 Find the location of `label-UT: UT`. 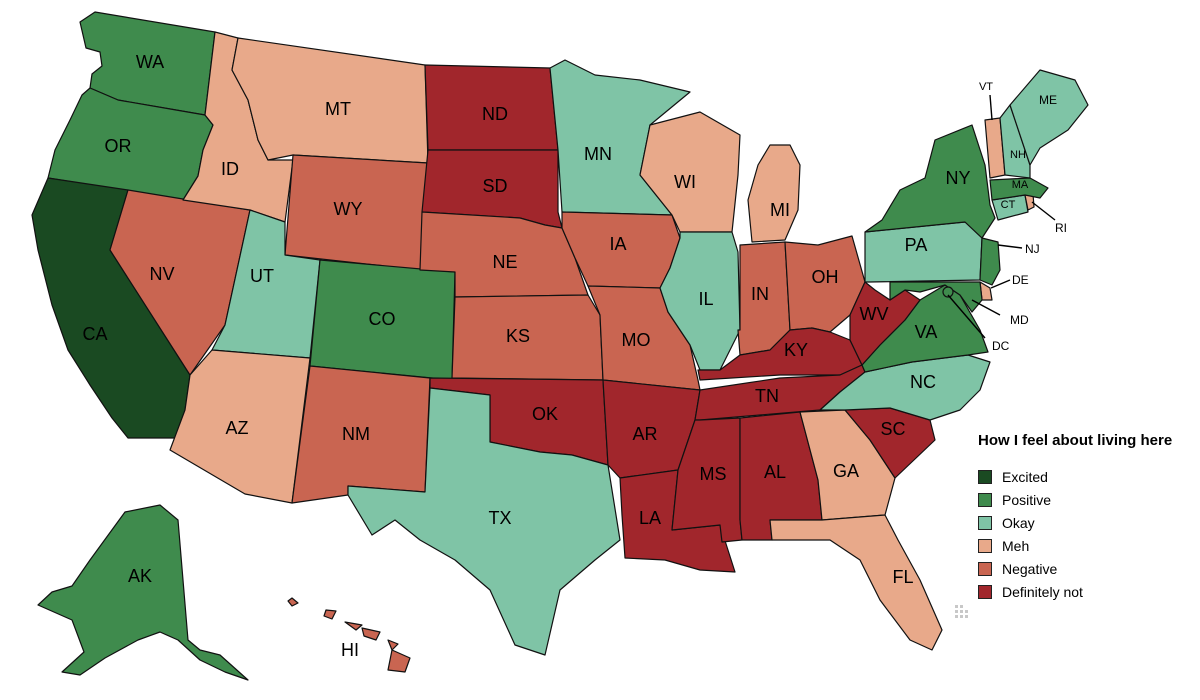

label-UT: UT is located at coordinates (262, 276).